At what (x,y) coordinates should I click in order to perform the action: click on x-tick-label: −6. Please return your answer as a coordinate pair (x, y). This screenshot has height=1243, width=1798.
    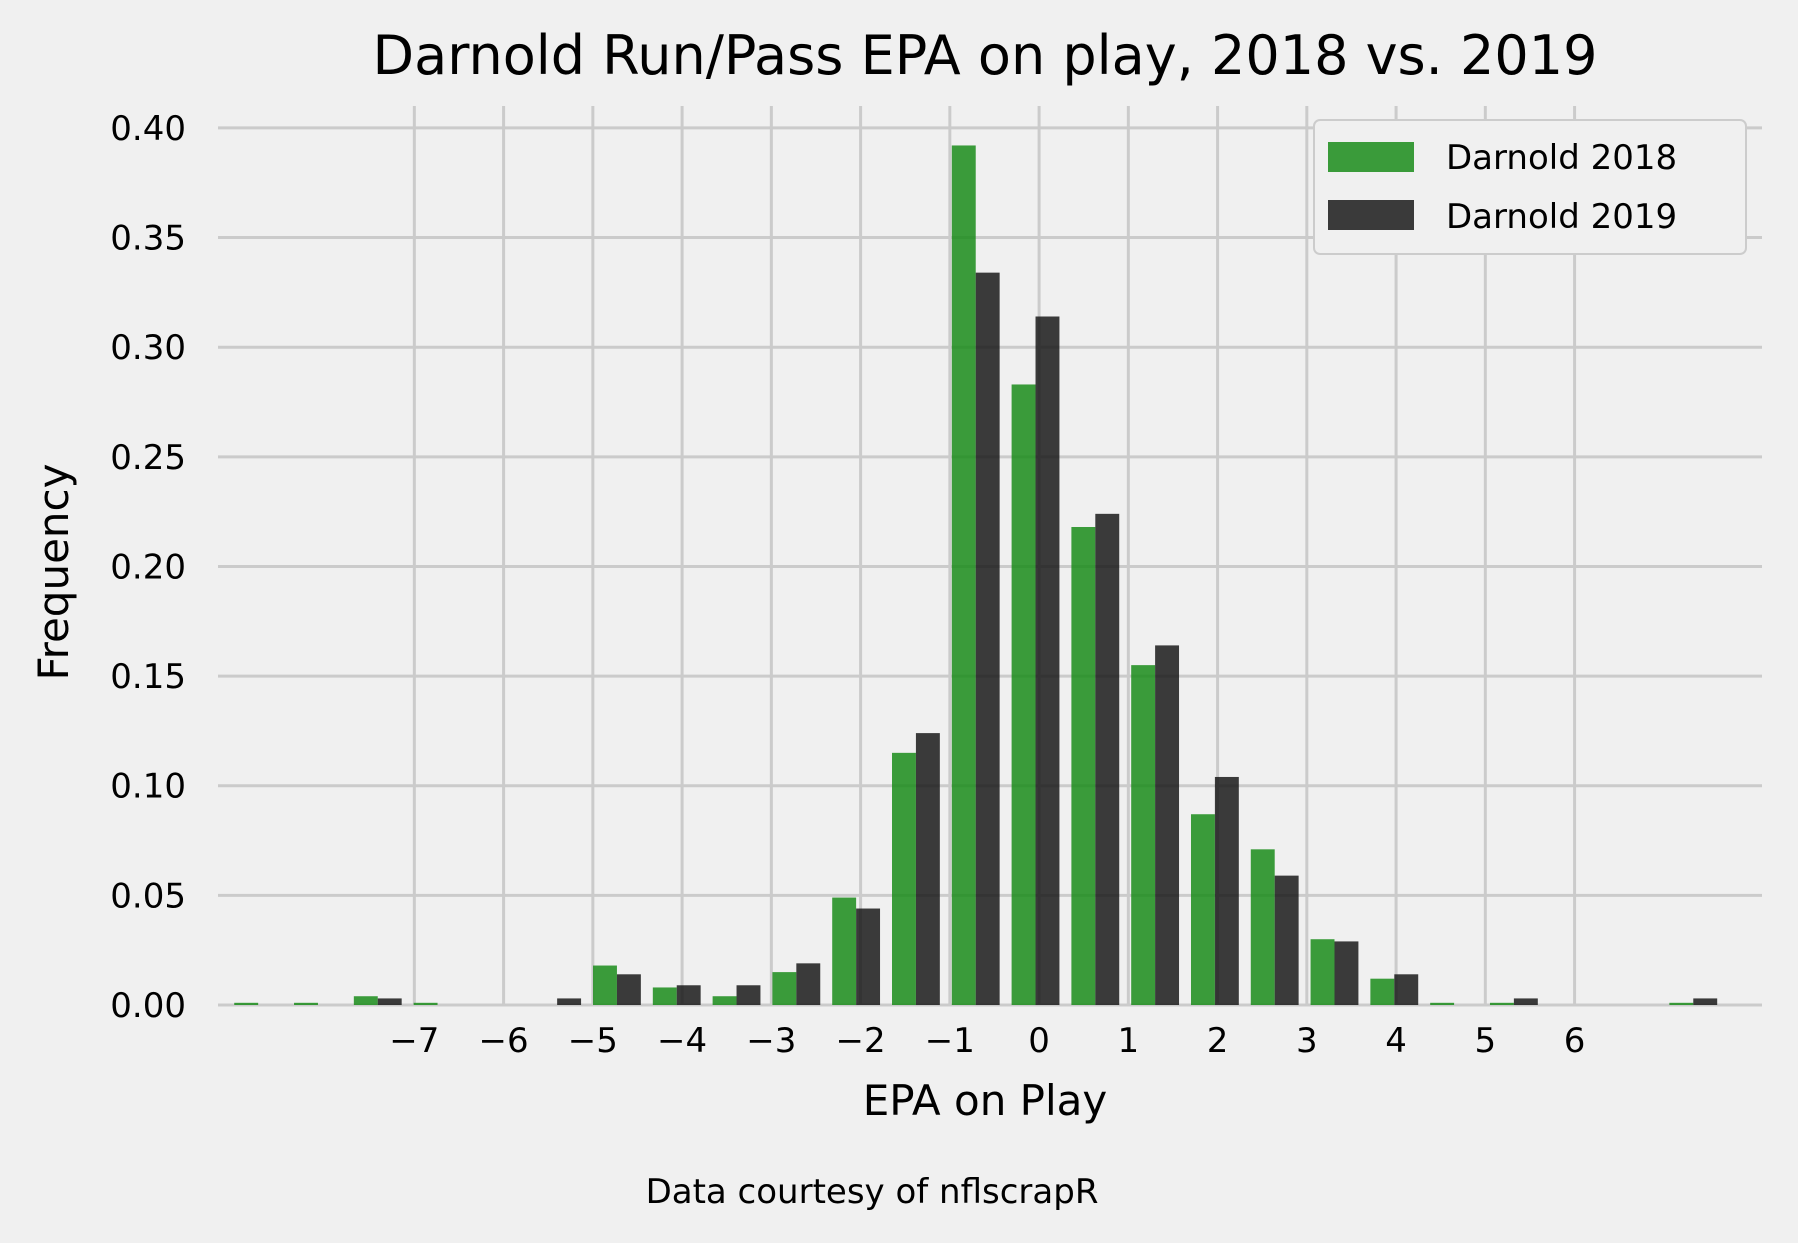
    Looking at the image, I should click on (504, 1041).